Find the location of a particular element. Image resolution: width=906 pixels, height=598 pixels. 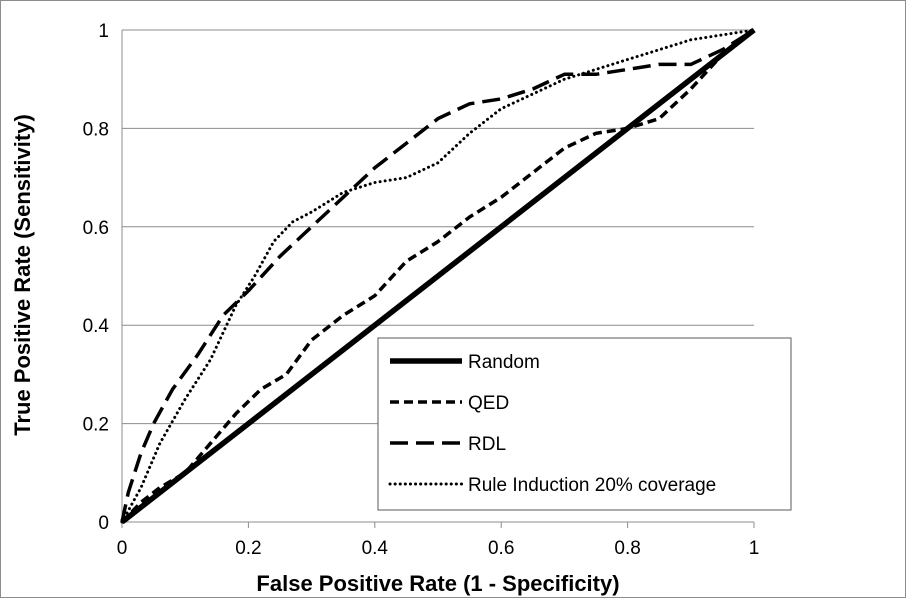

legend-label: RDL is located at coordinates (487, 444).